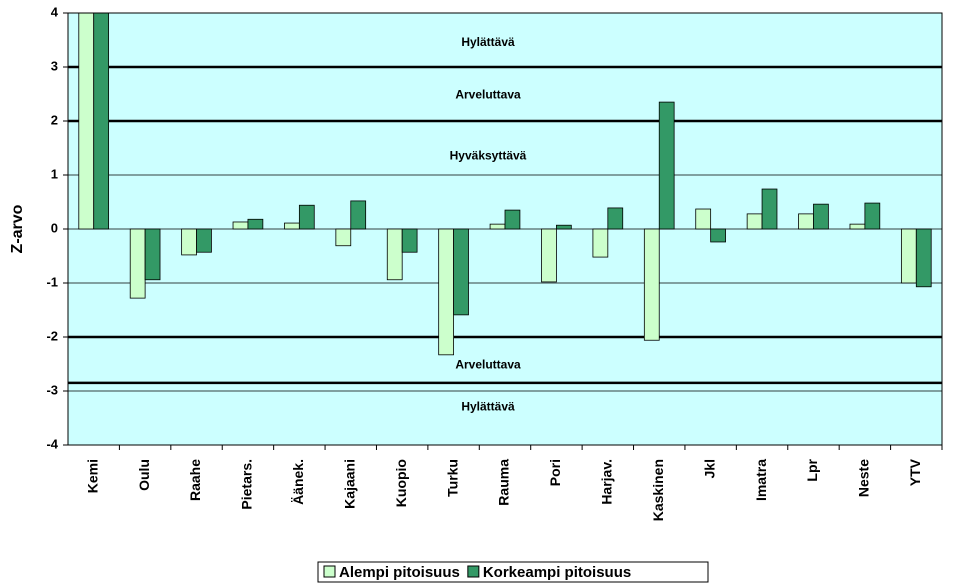 The height and width of the screenshot is (588, 958). Describe the element at coordinates (298, 482) in the screenshot. I see `x-tick-label: Äänek.` at that location.